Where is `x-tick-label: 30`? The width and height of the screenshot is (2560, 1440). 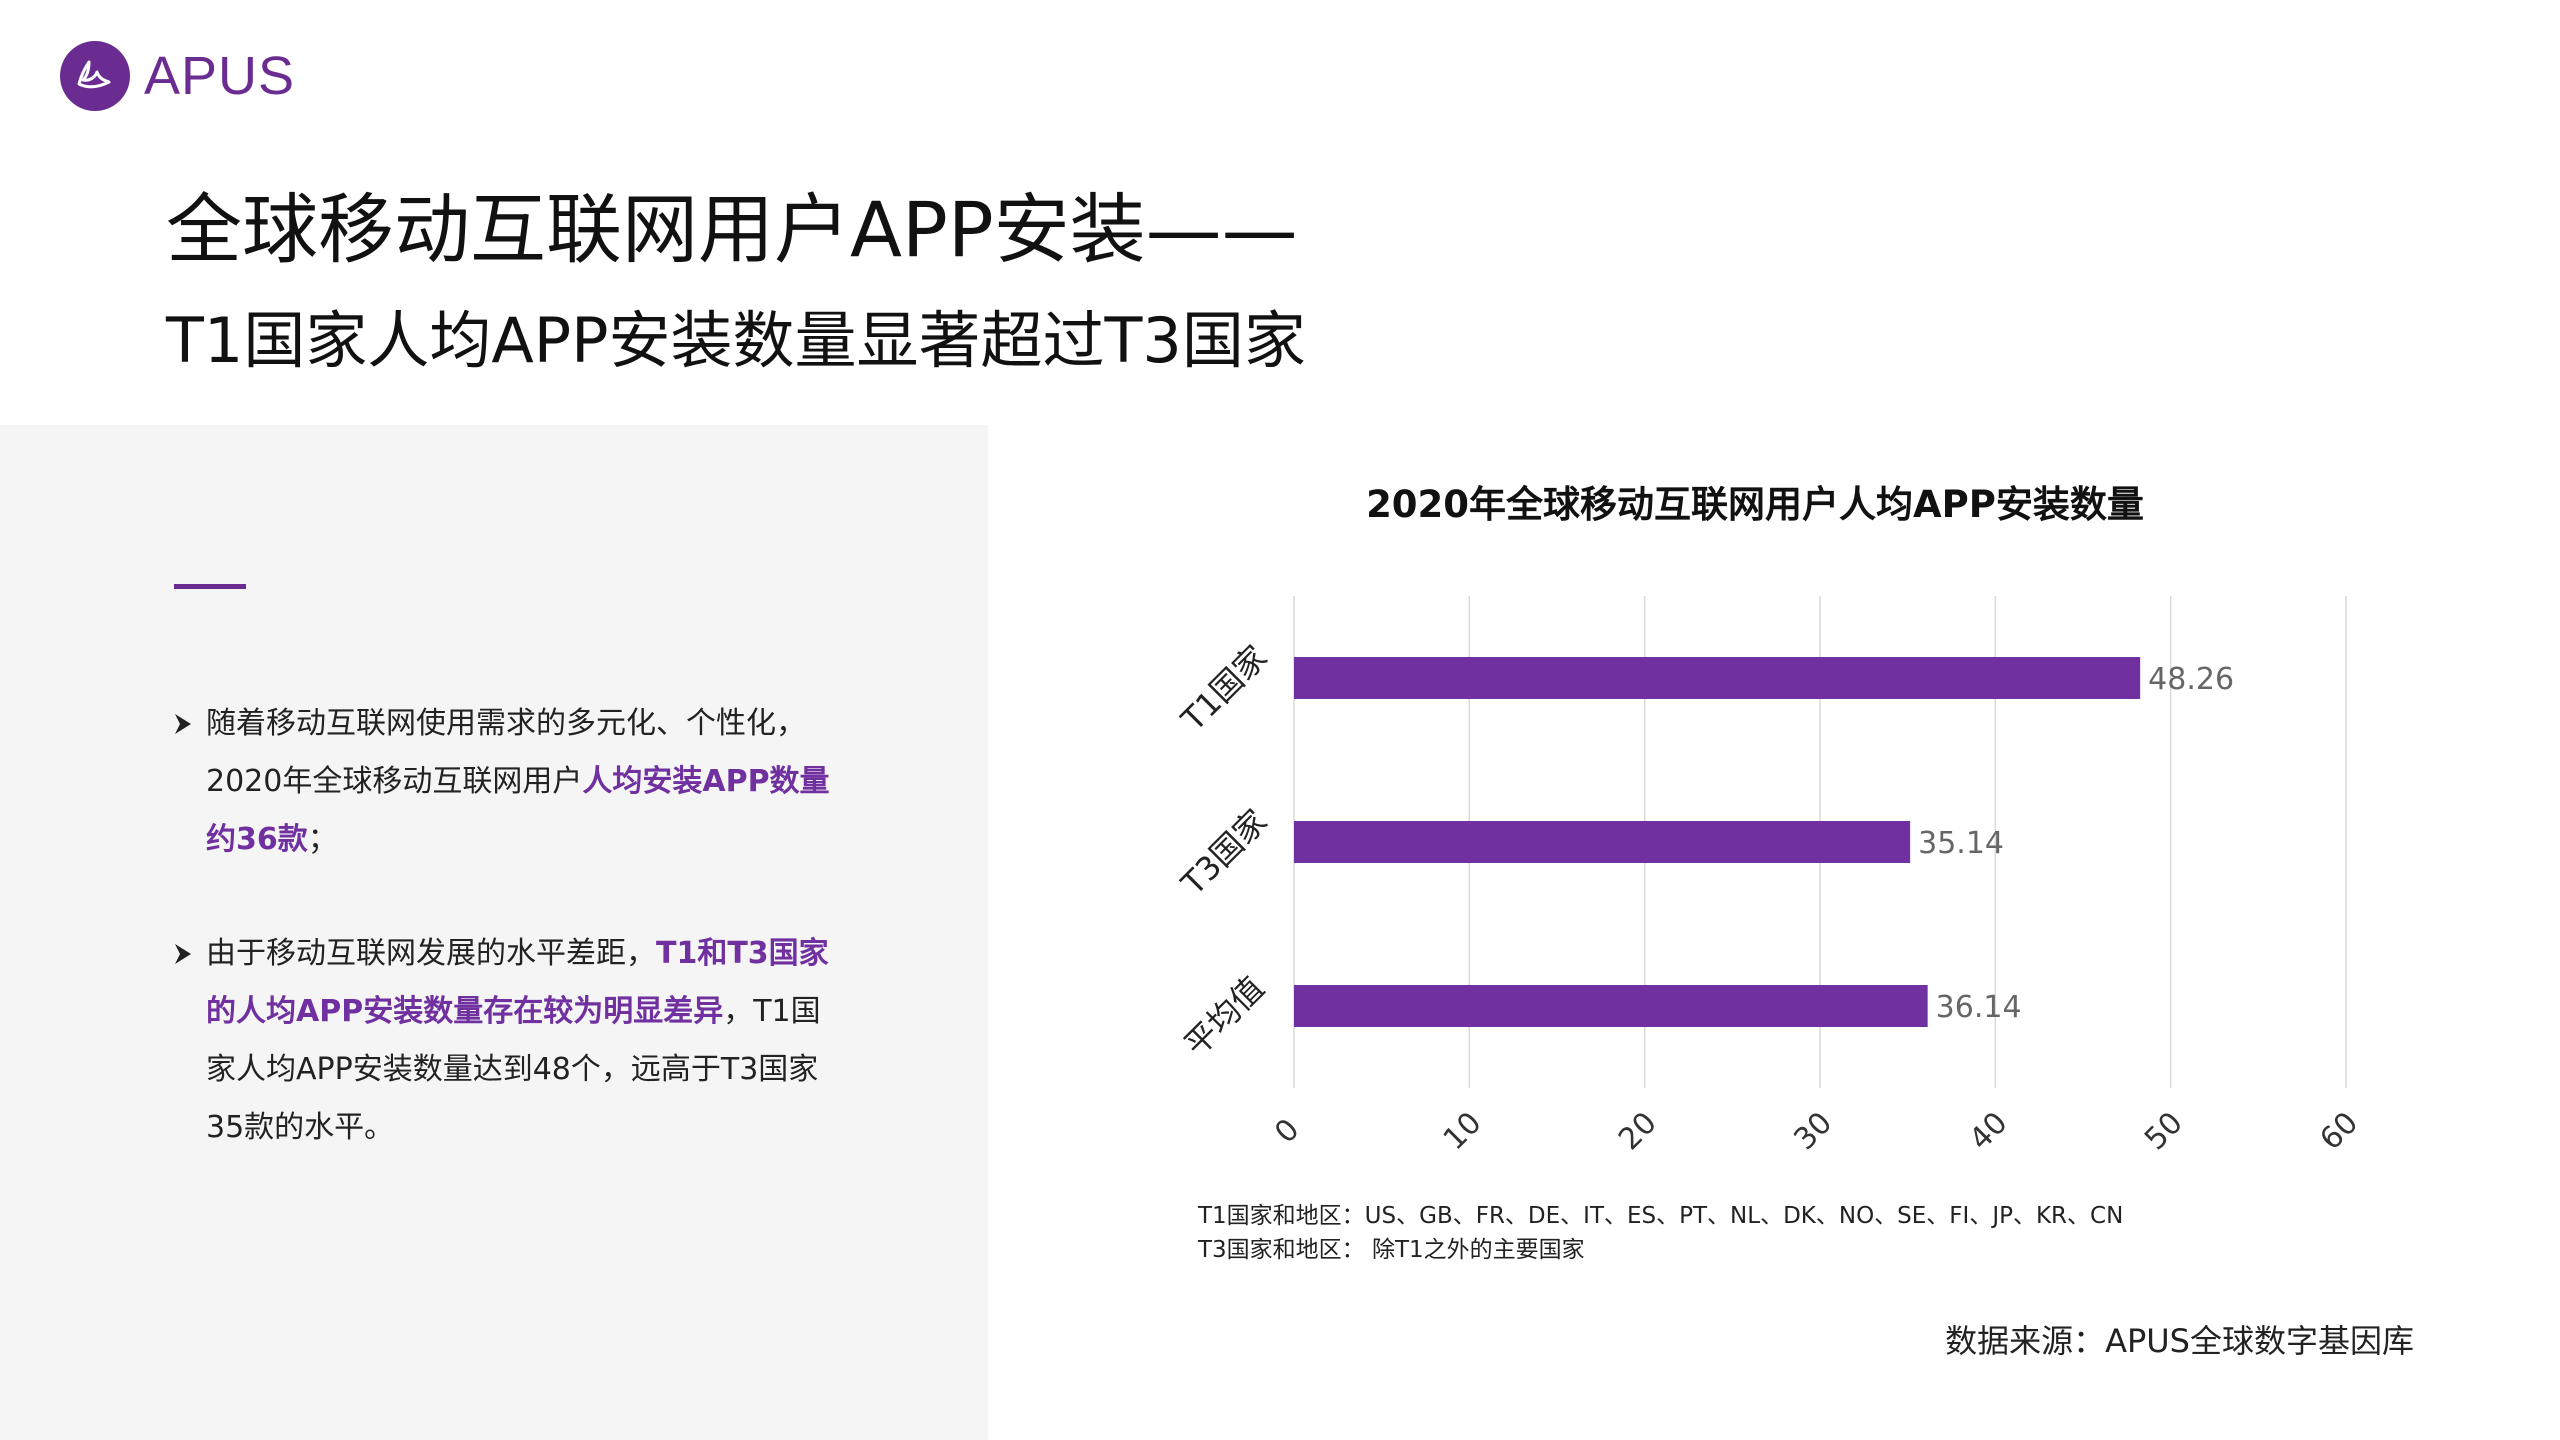
x-tick-label: 30 is located at coordinates (1813, 1131).